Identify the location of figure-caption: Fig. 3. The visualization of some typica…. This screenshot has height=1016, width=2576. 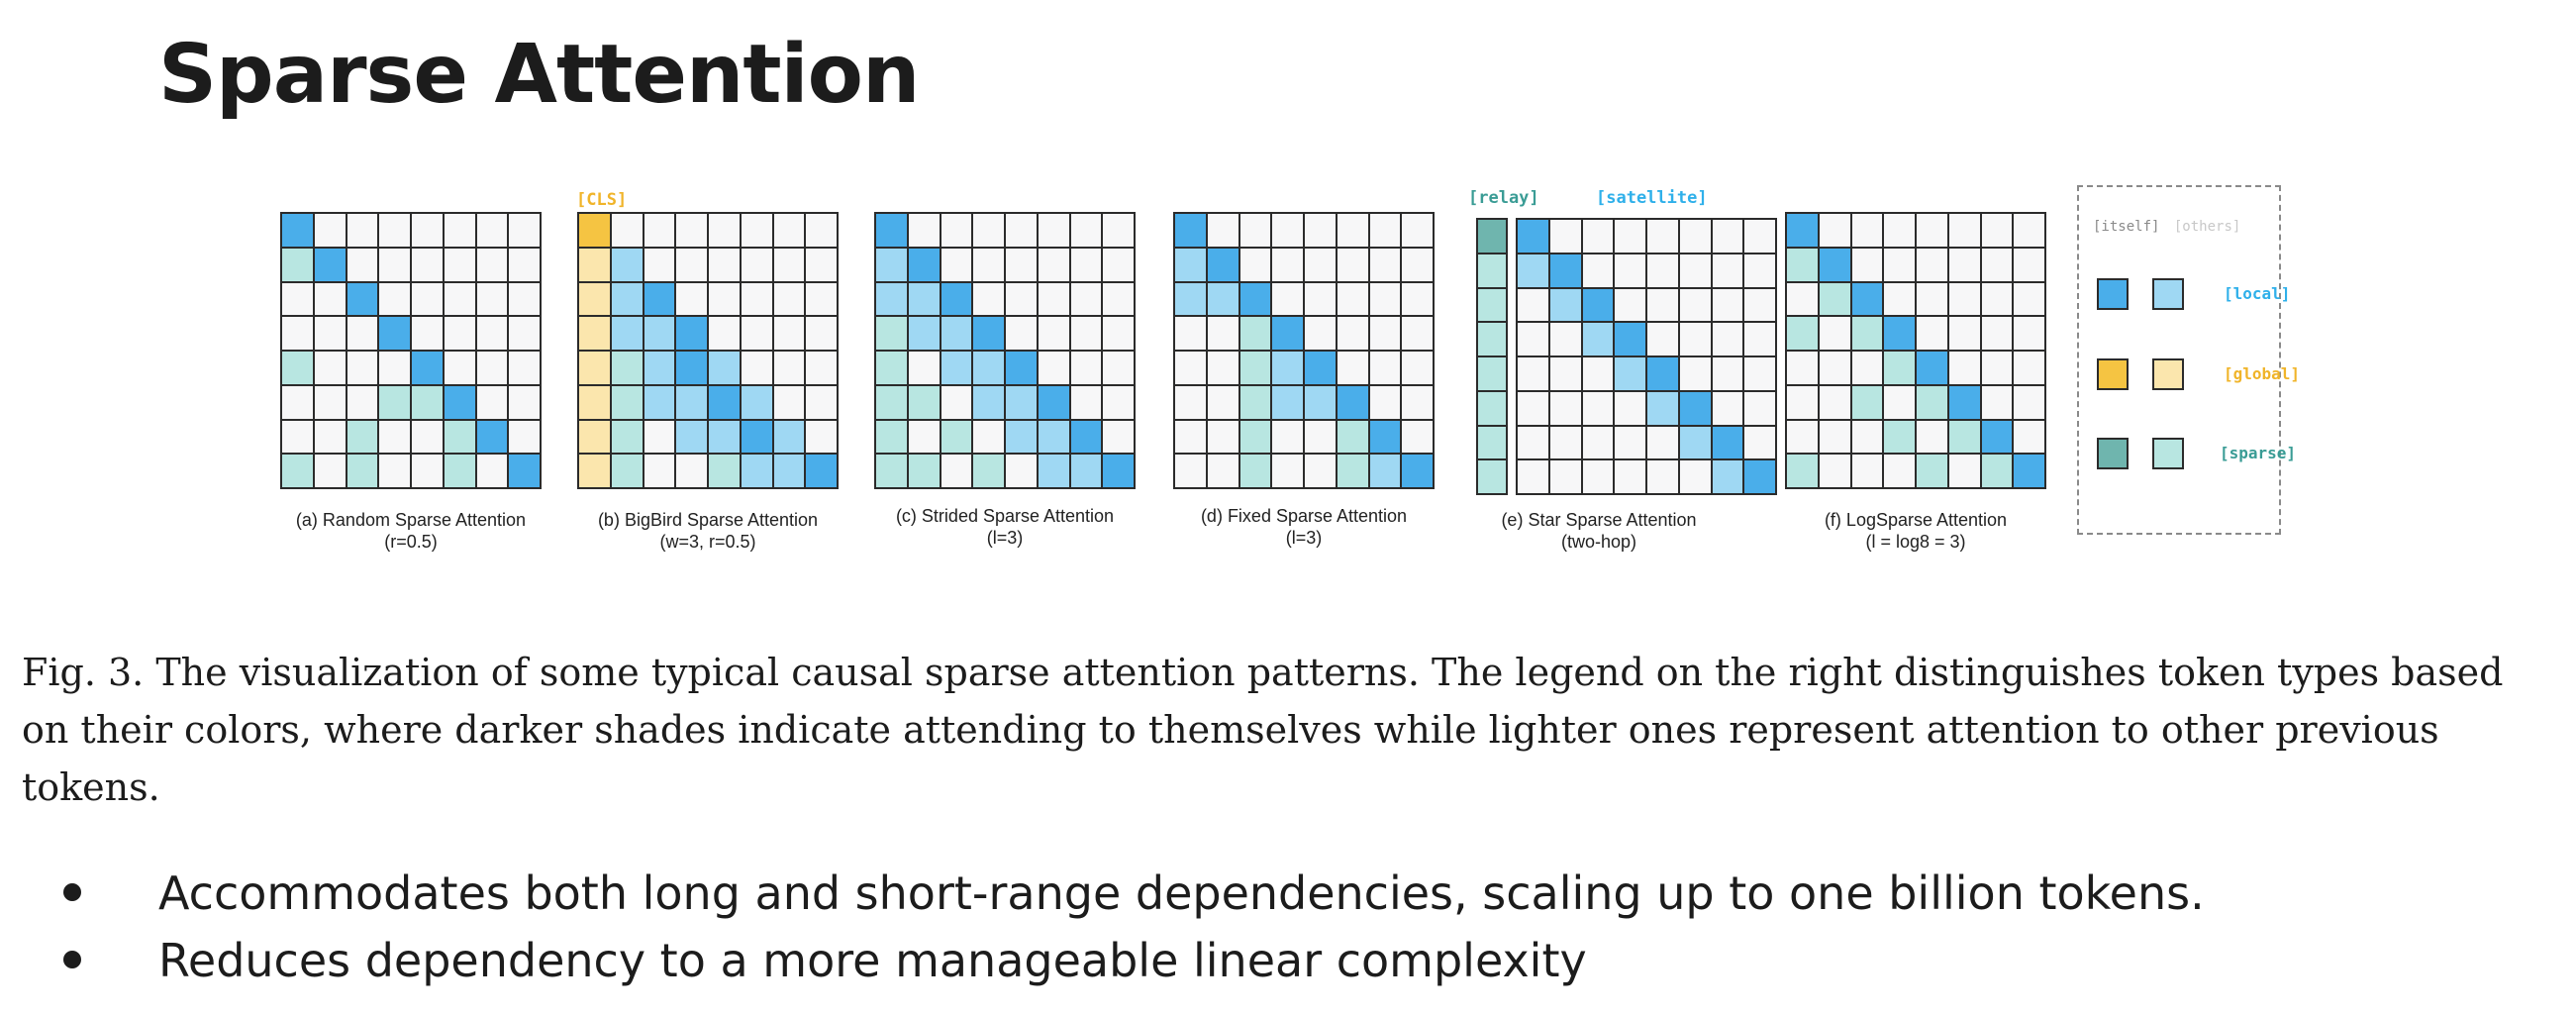
(1263, 730).